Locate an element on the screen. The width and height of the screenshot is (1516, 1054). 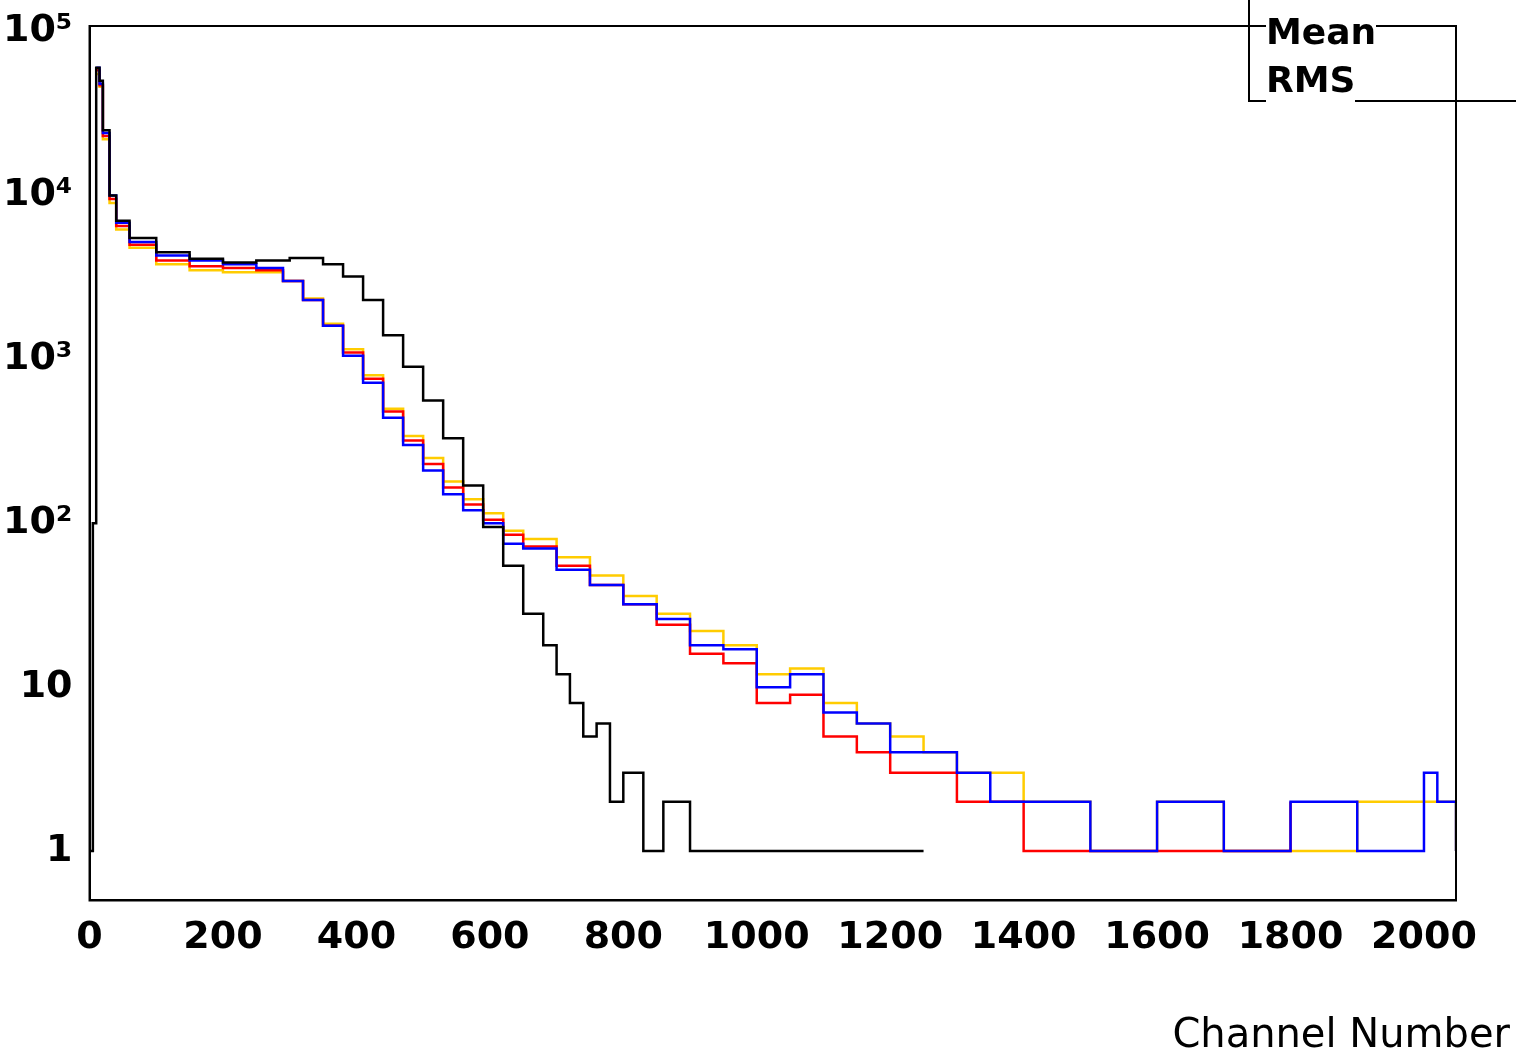
x-tick-label: 1200 is located at coordinates (890, 935).